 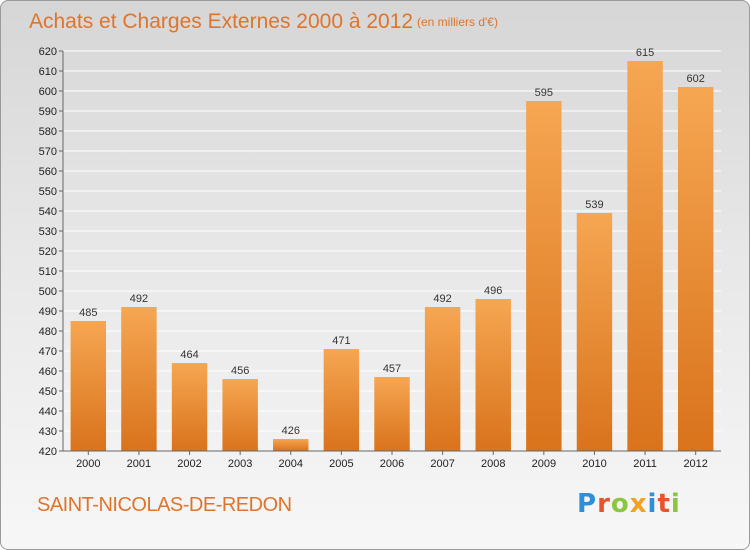 I want to click on y-tick-label: 430, so click(x=48, y=432).